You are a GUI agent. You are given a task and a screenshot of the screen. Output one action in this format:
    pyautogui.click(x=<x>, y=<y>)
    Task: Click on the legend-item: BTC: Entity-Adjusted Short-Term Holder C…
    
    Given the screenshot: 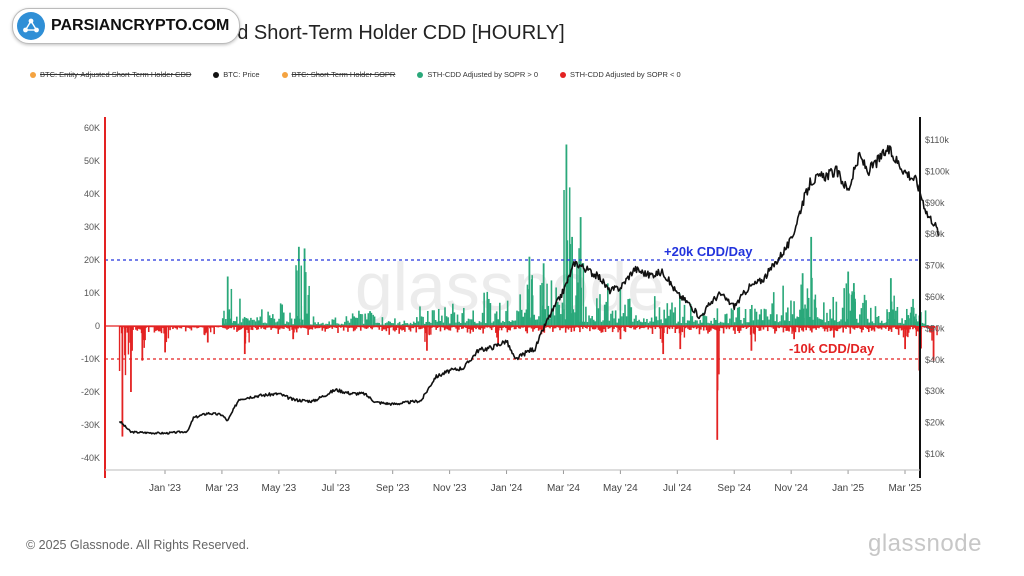 What is the action you would take?
    pyautogui.click(x=110, y=74)
    